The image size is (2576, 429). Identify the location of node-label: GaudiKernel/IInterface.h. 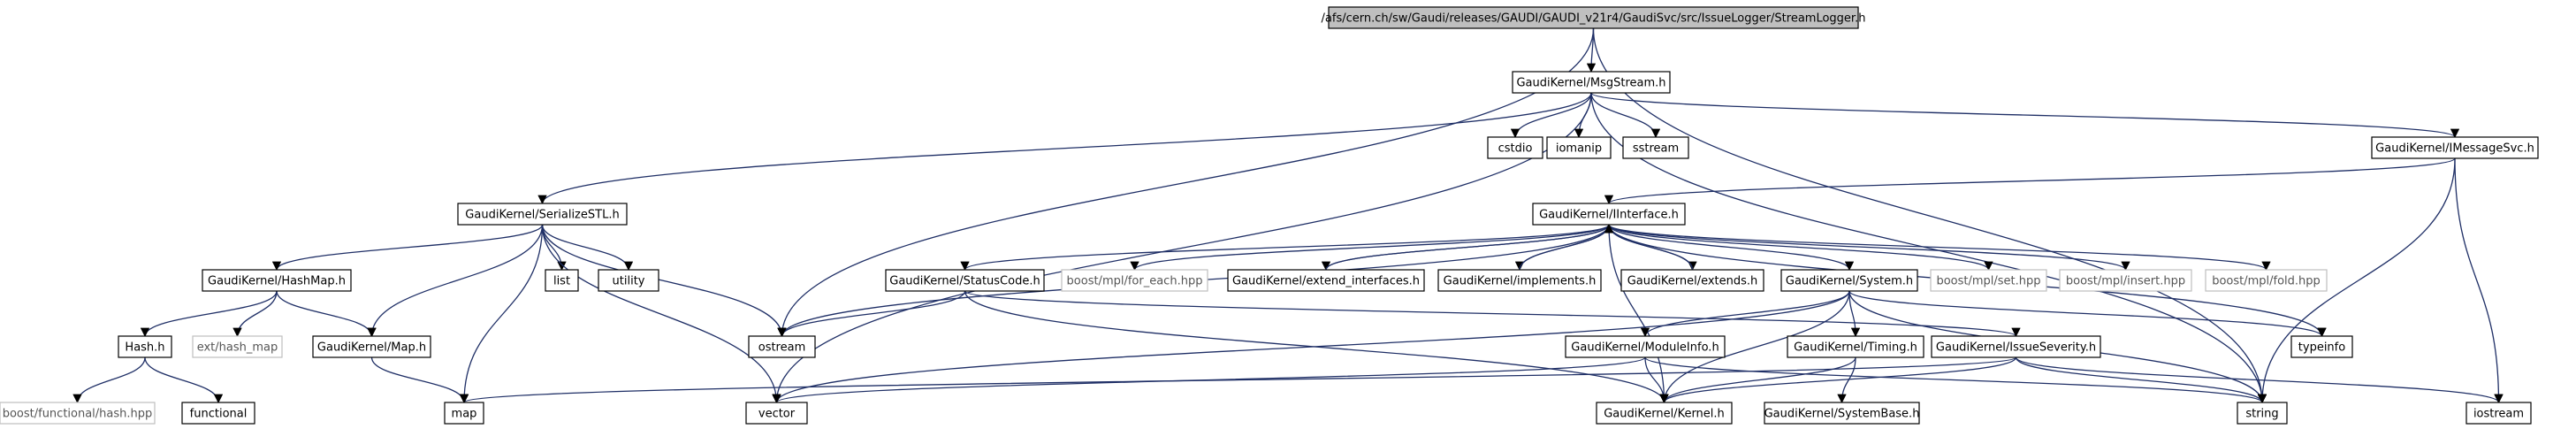
(1609, 215).